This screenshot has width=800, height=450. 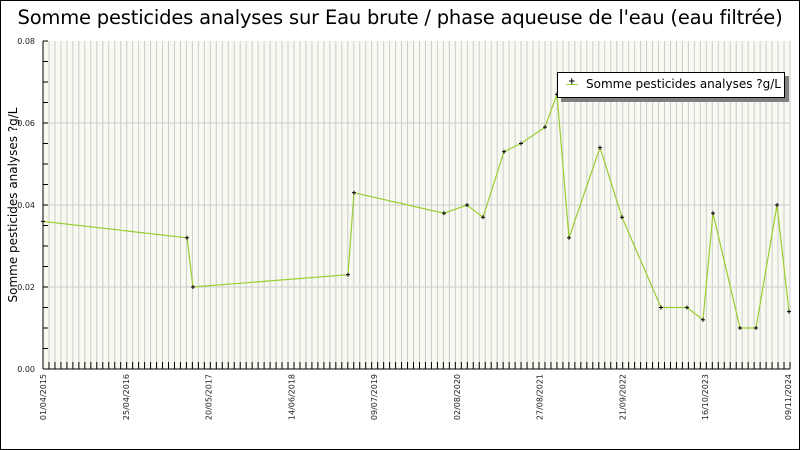 What do you see at coordinates (26, 41) in the screenshot?
I see `y-tick-label: 0.08` at bounding box center [26, 41].